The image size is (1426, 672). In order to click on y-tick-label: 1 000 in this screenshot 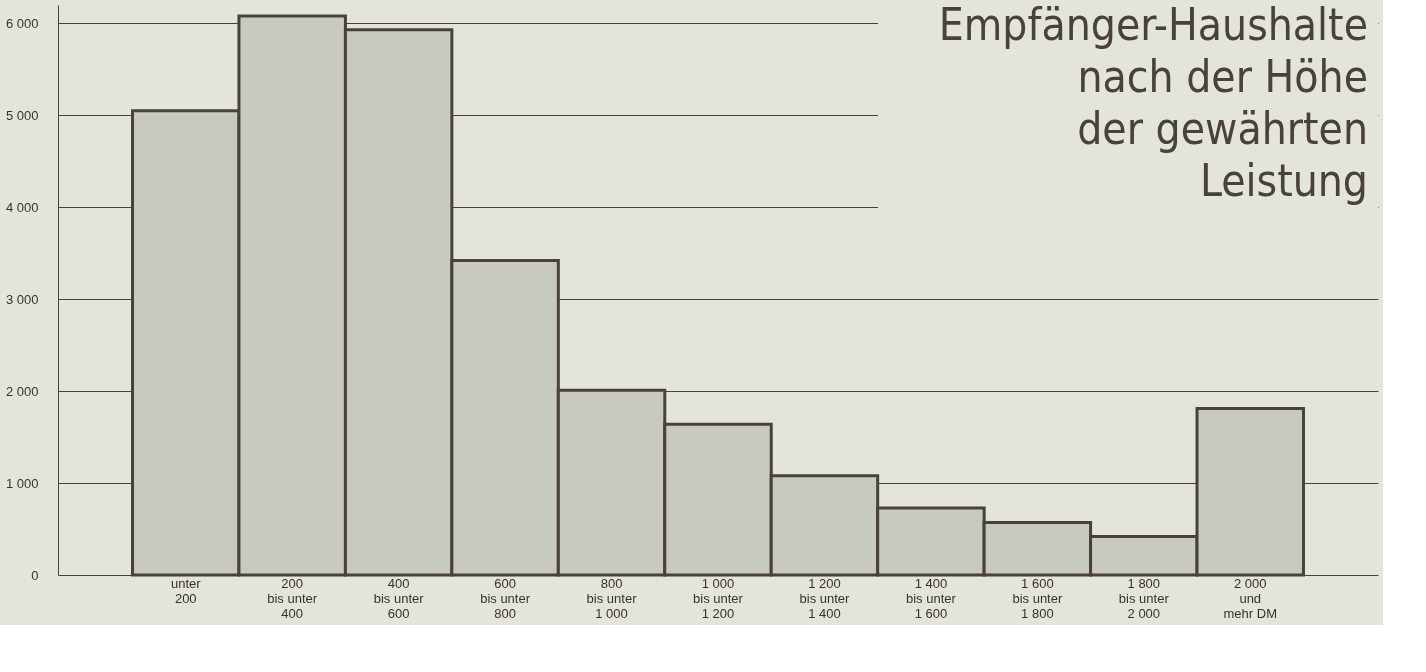, I will do `click(22, 483)`.